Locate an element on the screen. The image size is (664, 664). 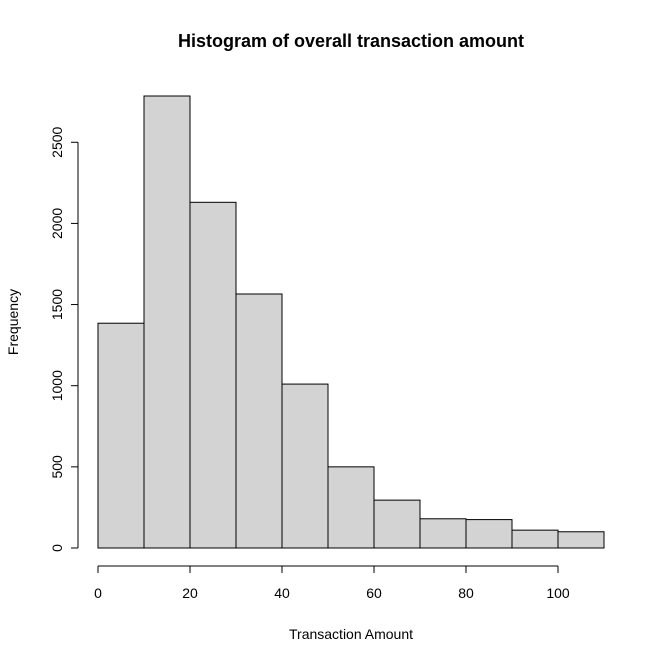
chart-title: Histogram of overall transaction amount is located at coordinates (351, 41).